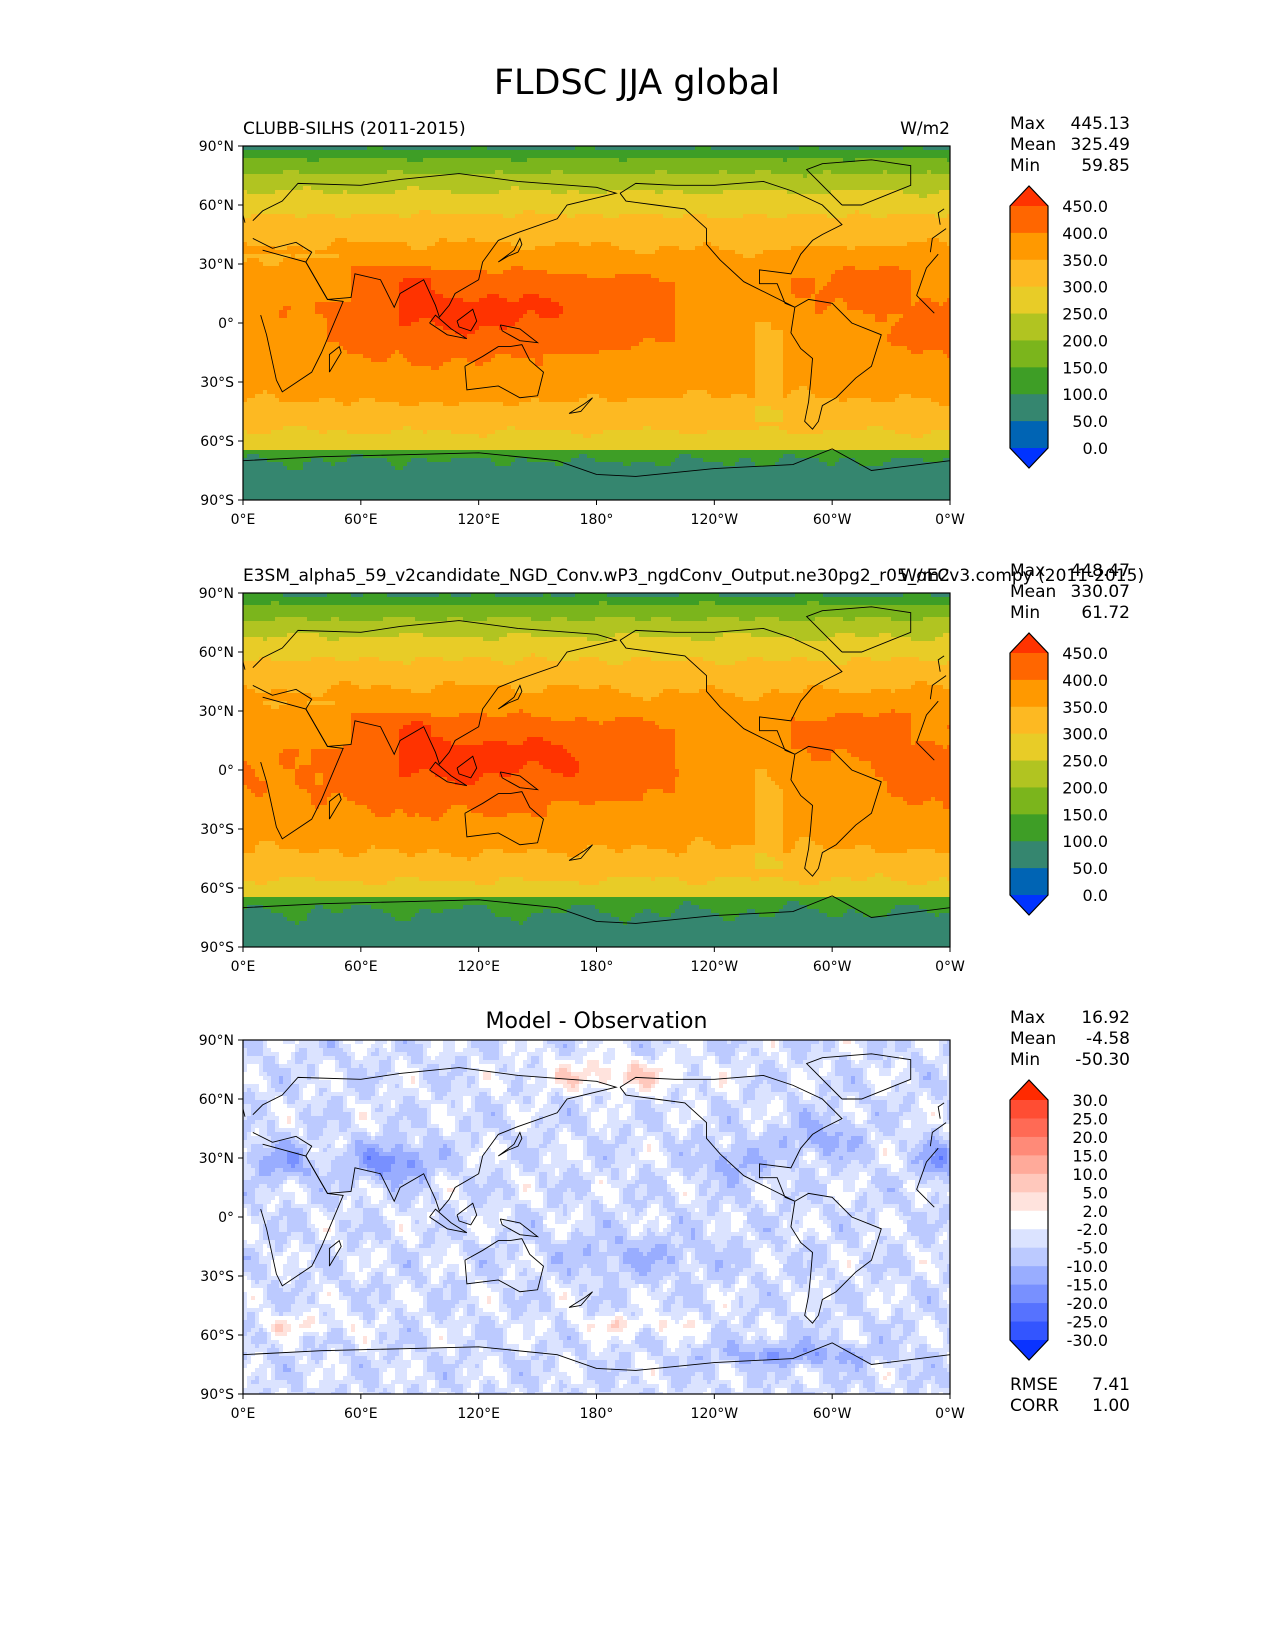 The image size is (1275, 1650). I want to click on stat-value-mean: 330.07, so click(1100, 592).